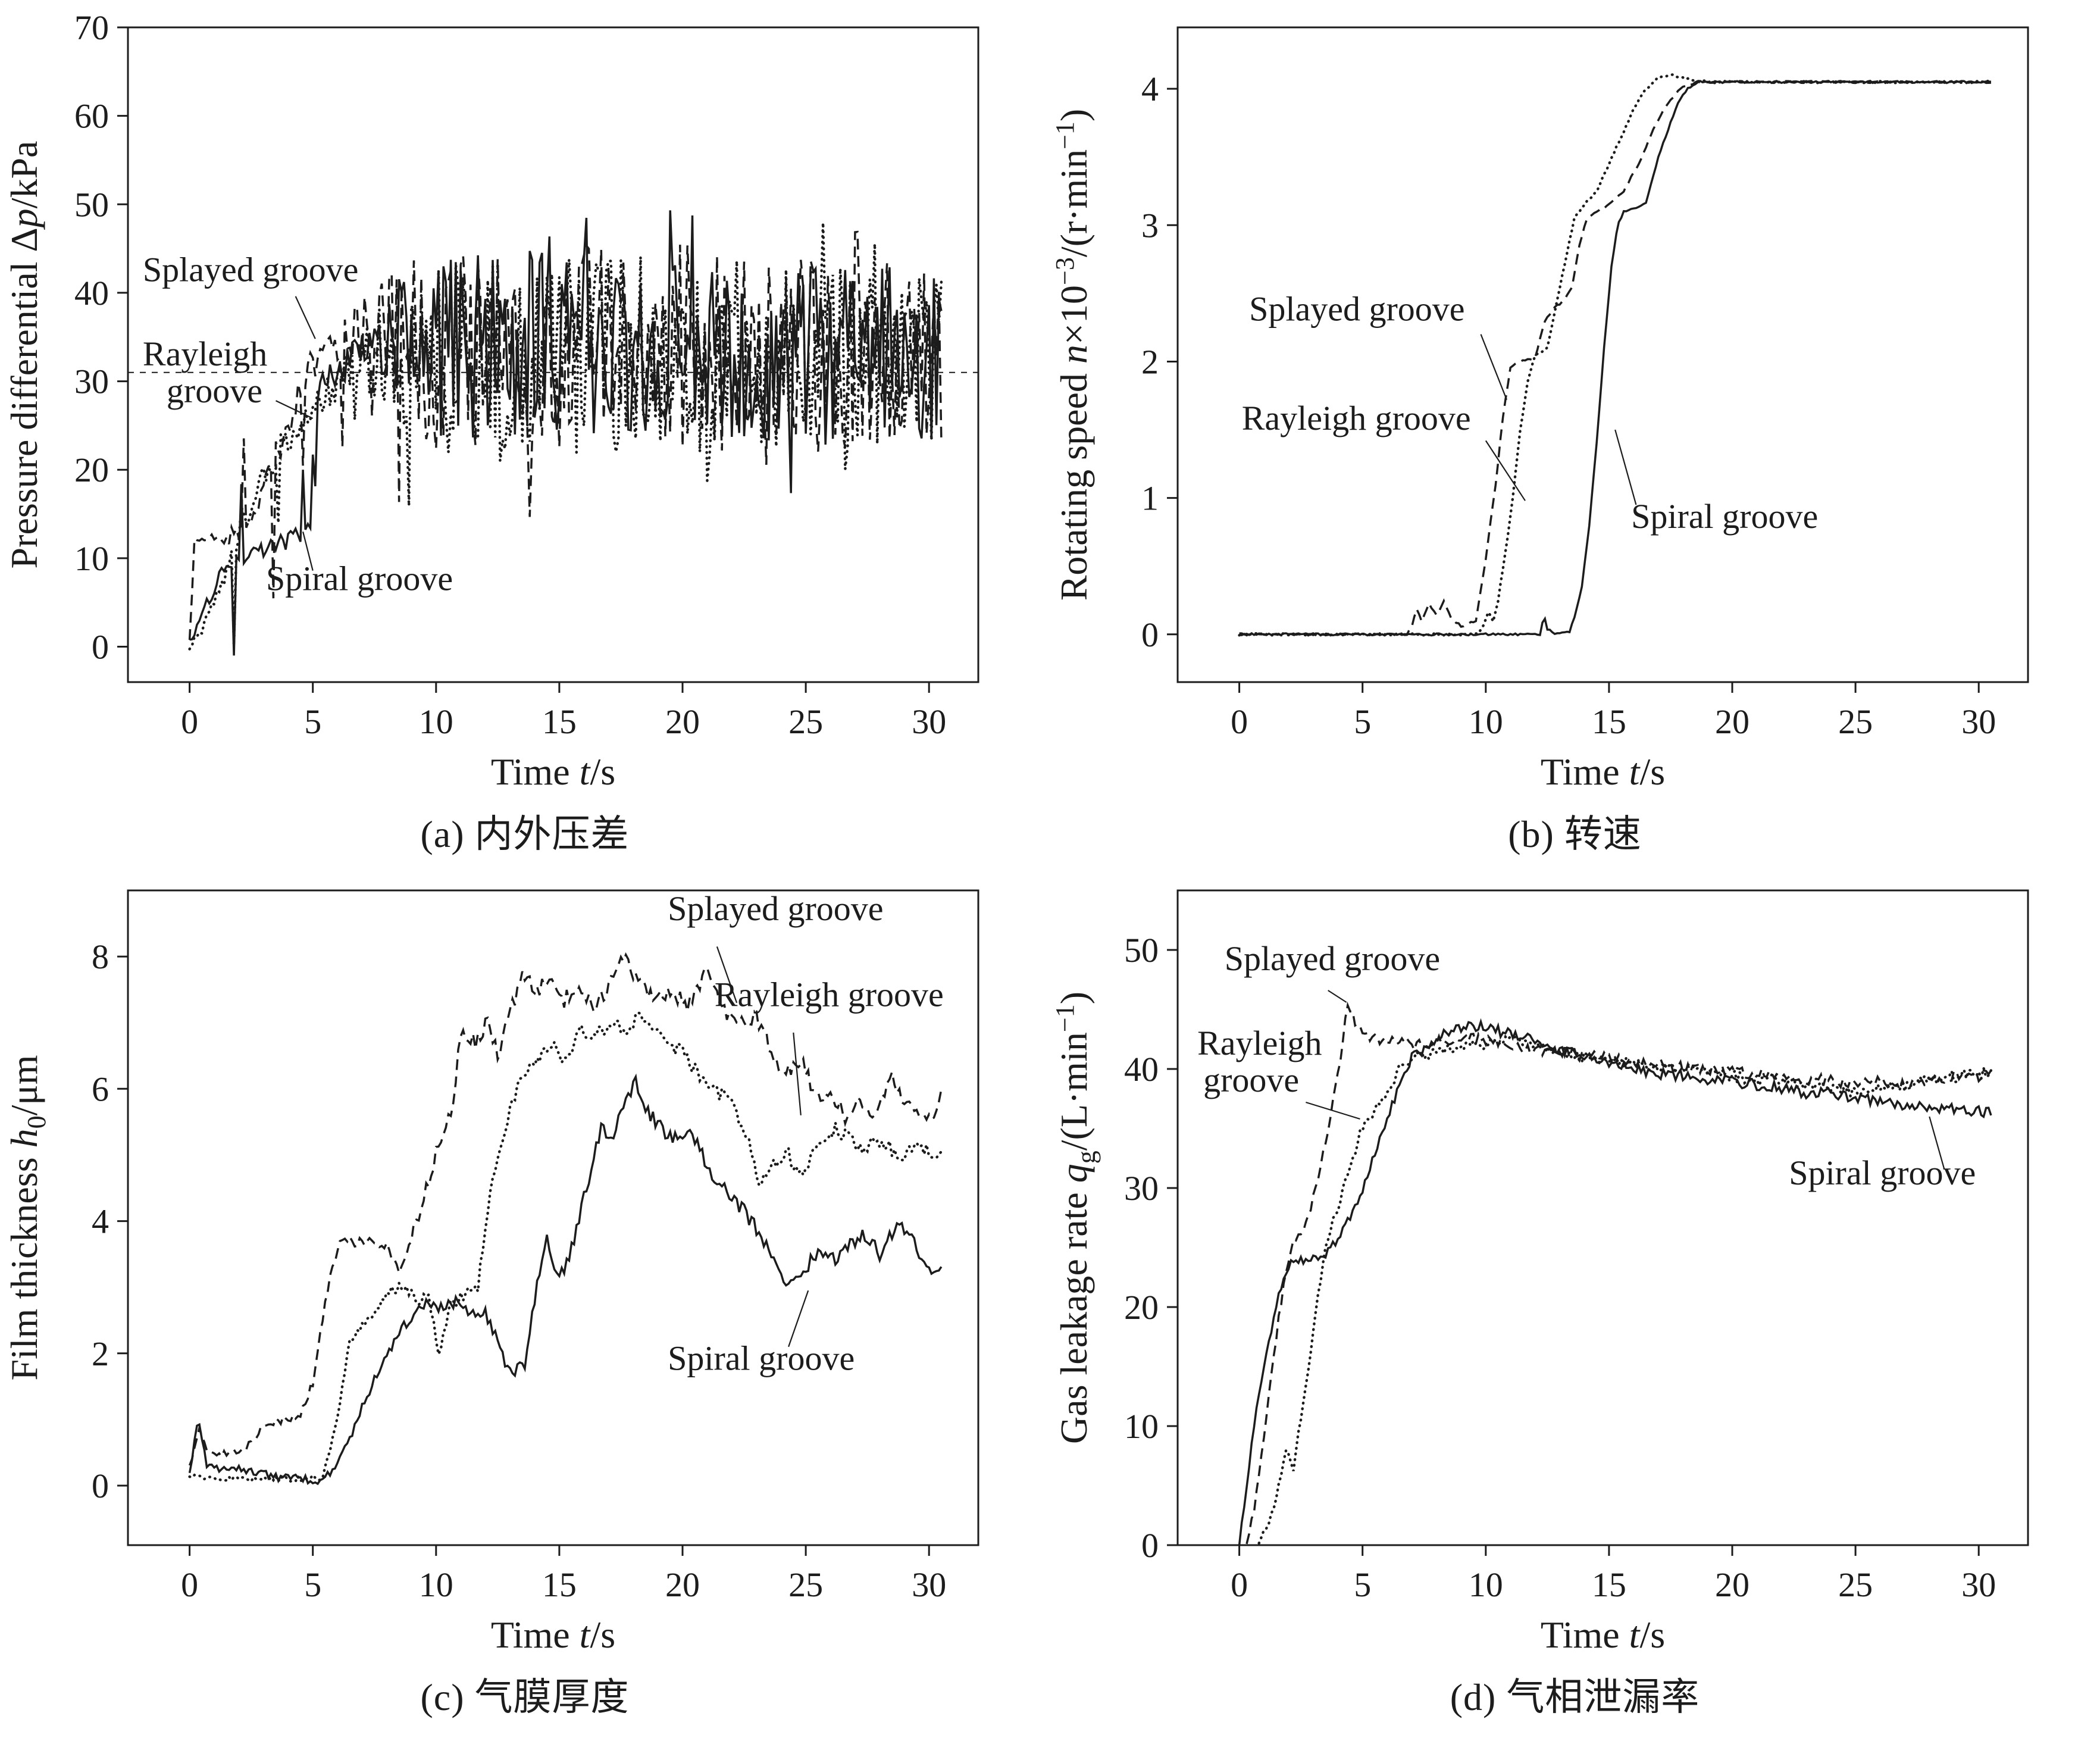 The width and height of the screenshot is (2100, 1760). What do you see at coordinates (1332, 958) in the screenshot?
I see `annotation-label: Splayed groove` at bounding box center [1332, 958].